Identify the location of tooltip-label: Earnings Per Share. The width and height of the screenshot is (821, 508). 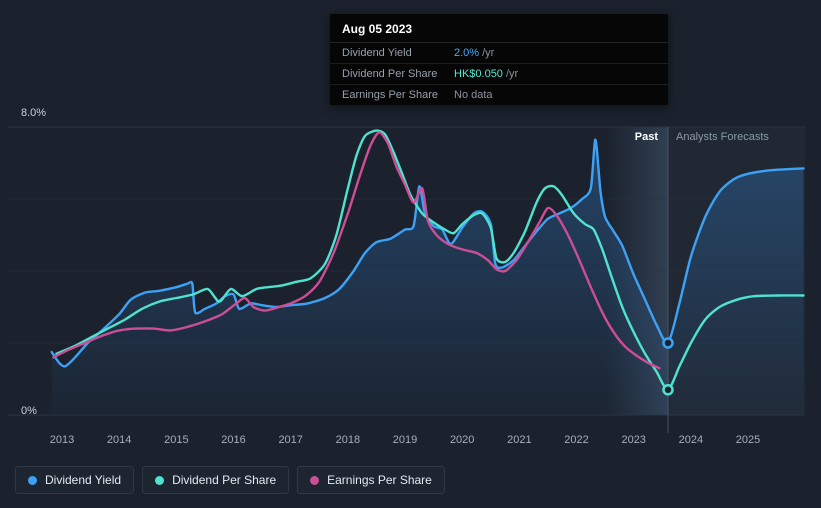
(390, 95).